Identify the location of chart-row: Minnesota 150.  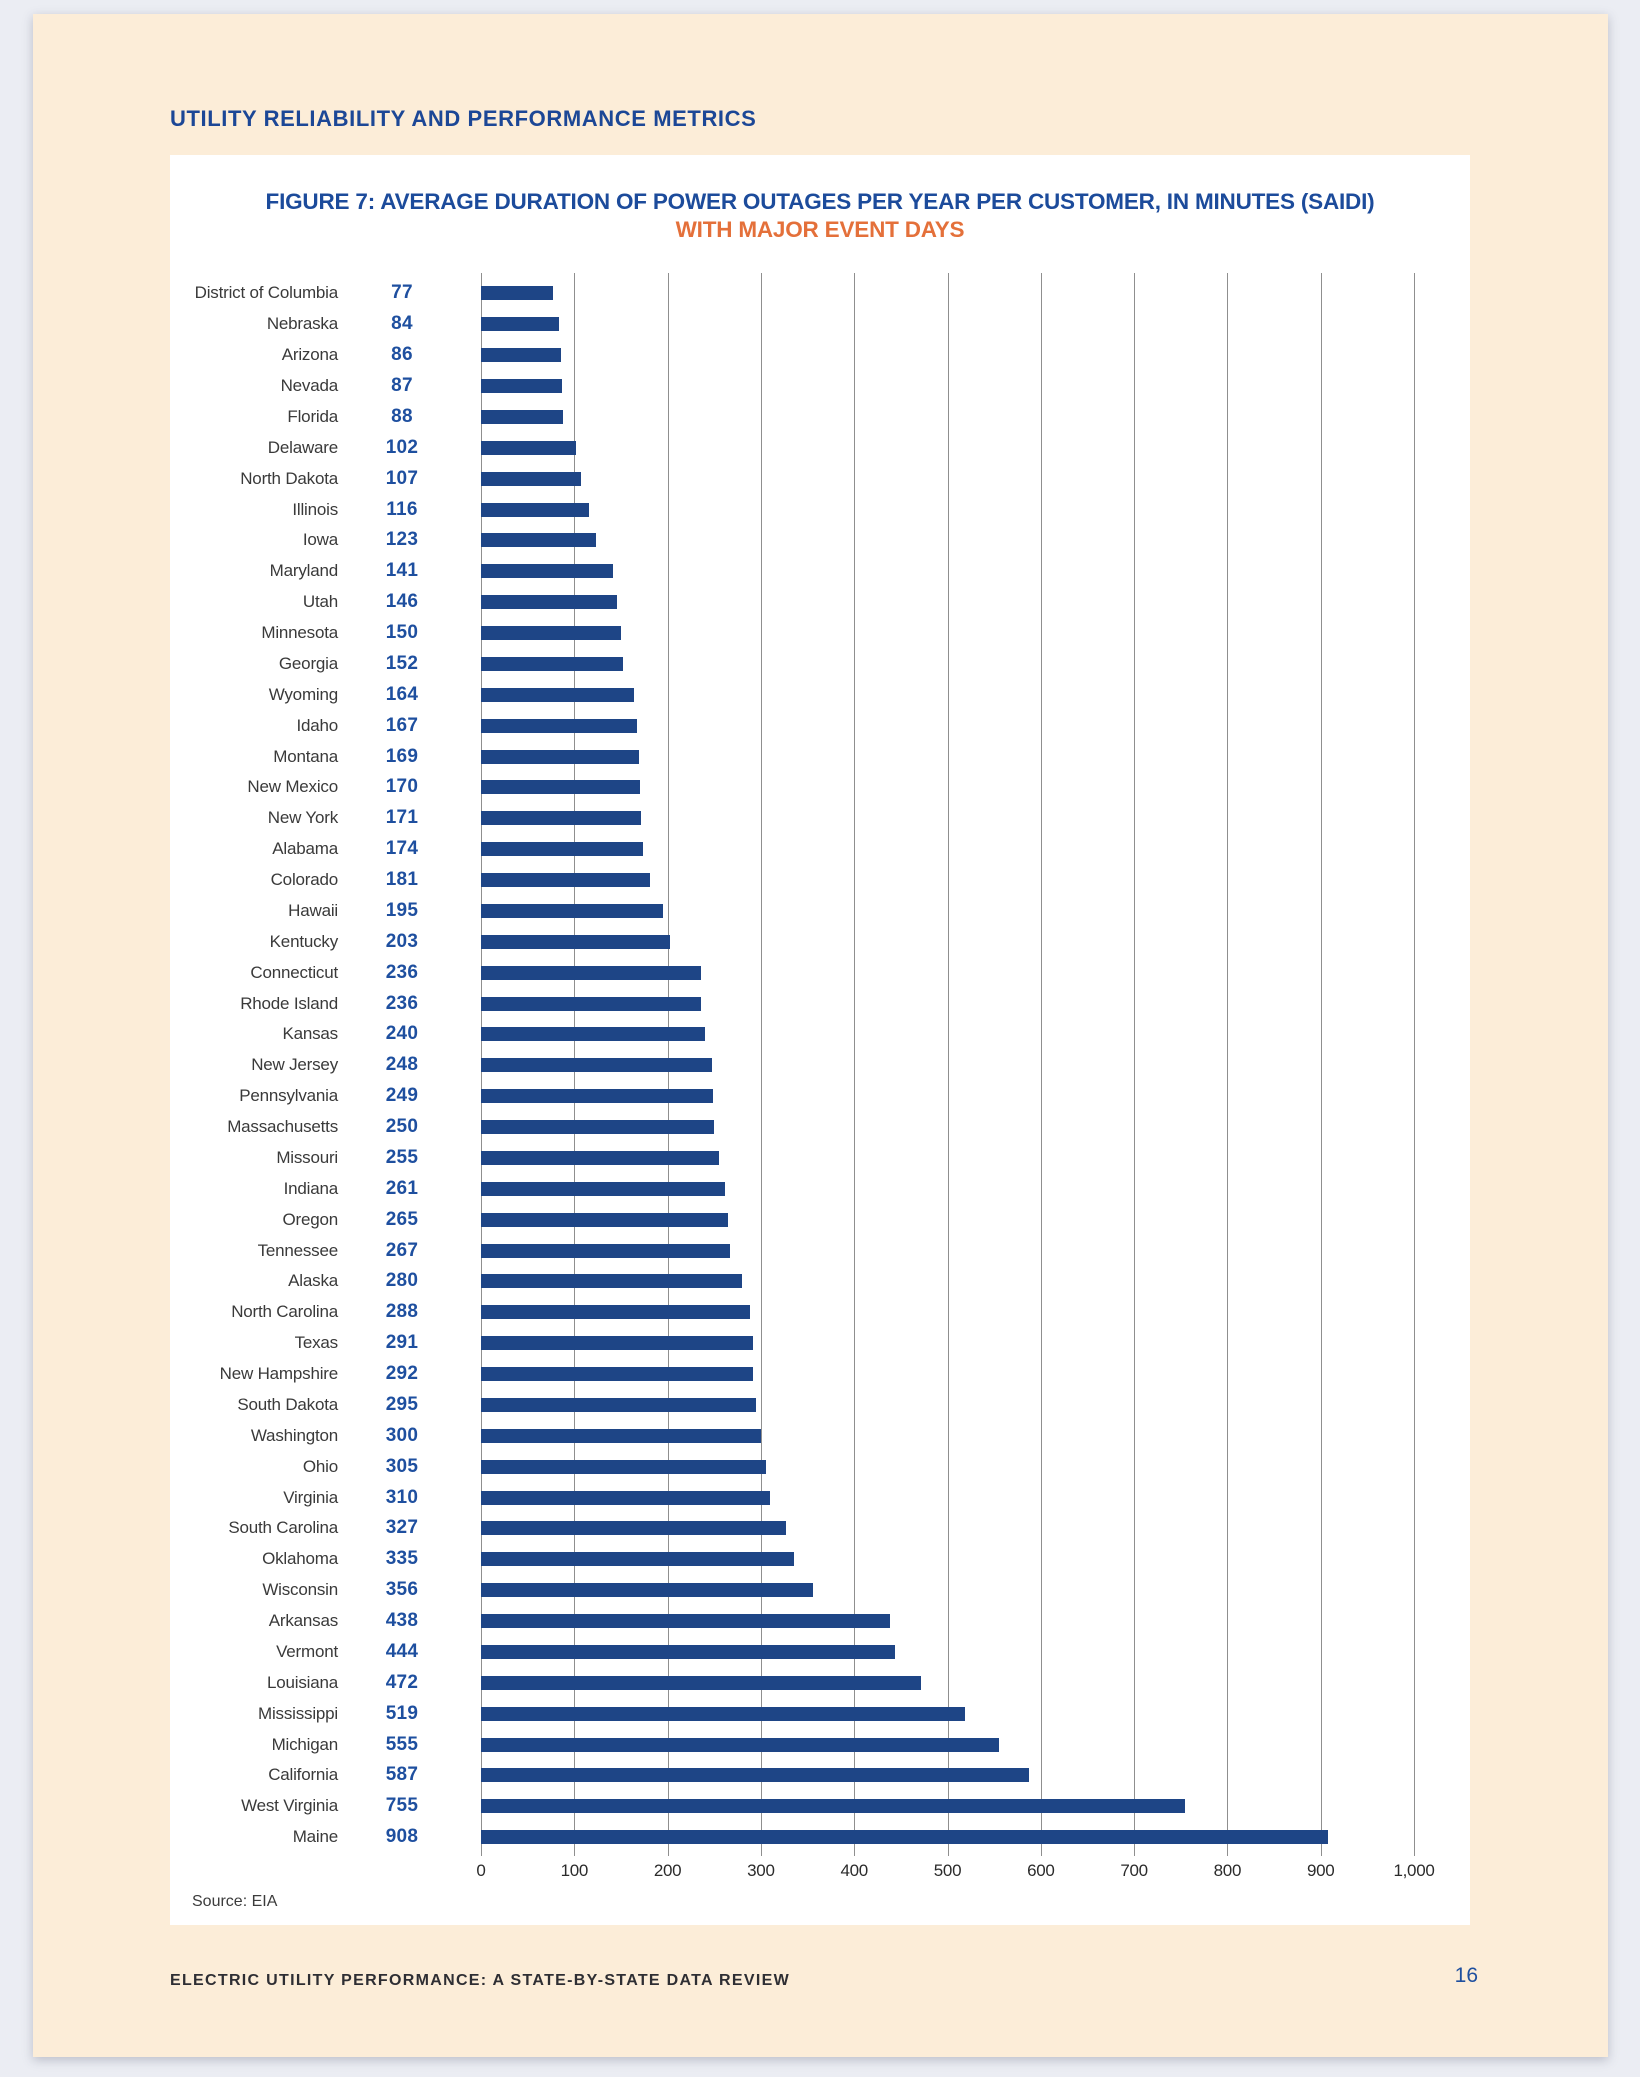
(820, 633).